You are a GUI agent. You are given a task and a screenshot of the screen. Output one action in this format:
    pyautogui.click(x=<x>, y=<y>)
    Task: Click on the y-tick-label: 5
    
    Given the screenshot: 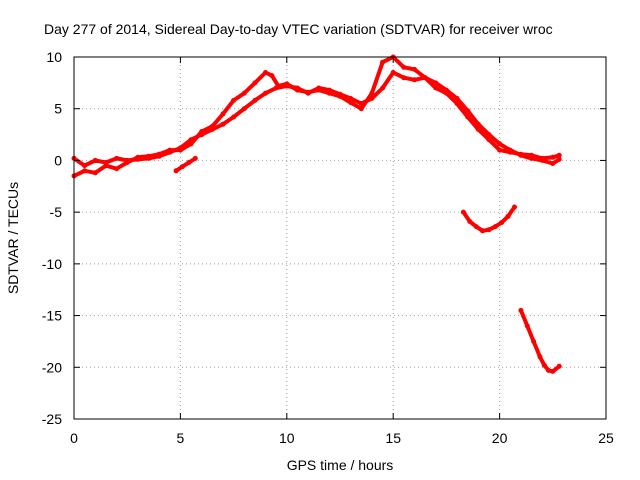 What is the action you would take?
    pyautogui.click(x=58, y=109)
    